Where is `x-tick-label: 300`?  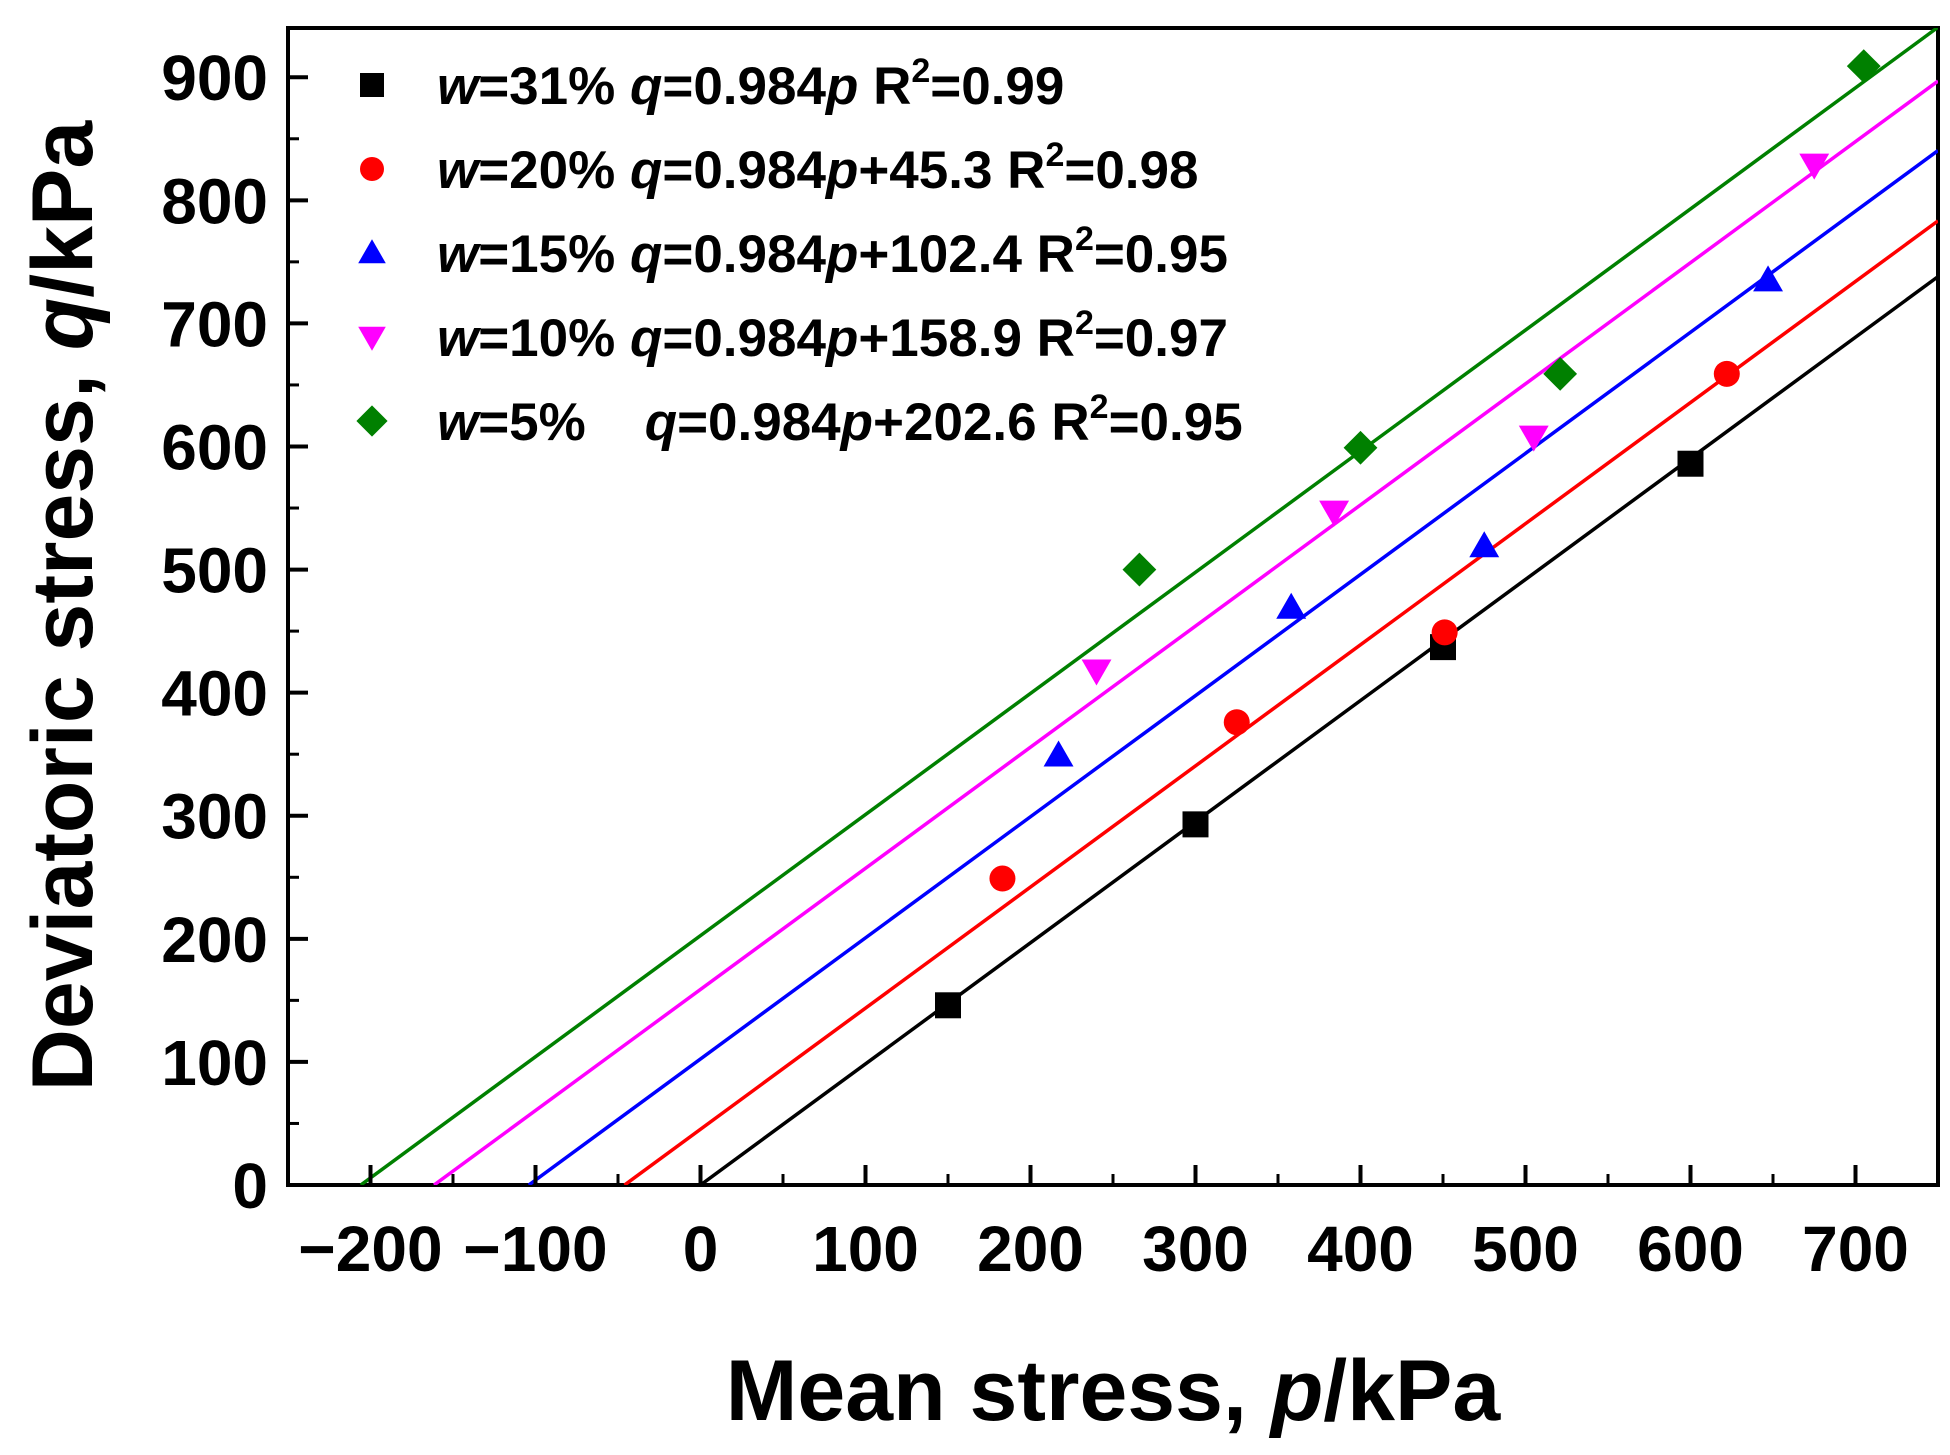 x-tick-label: 300 is located at coordinates (1195, 1249).